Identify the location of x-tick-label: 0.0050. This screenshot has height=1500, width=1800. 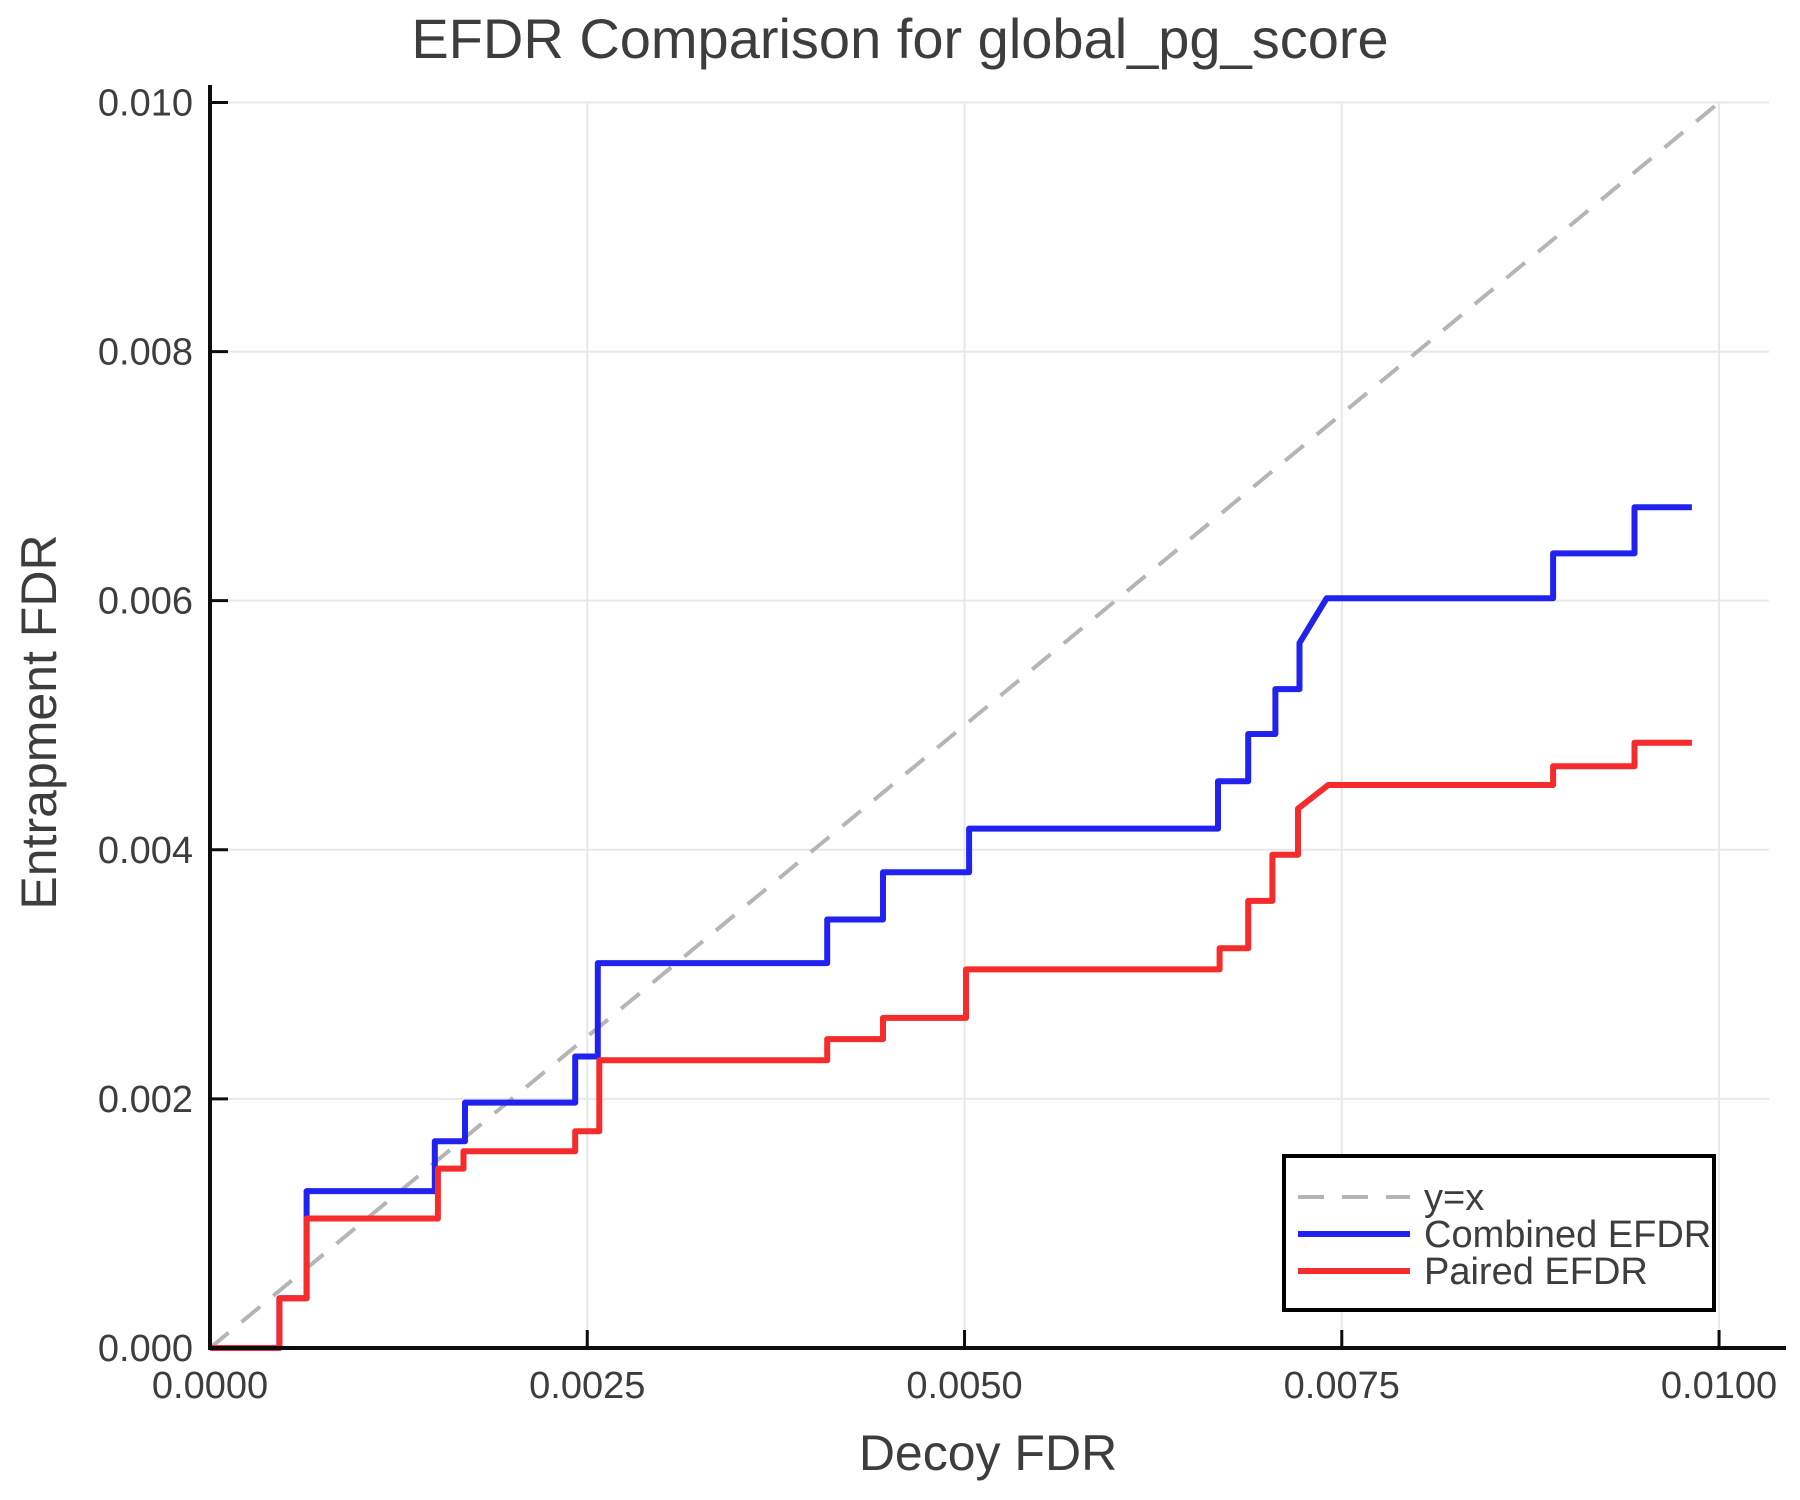
(964, 1386).